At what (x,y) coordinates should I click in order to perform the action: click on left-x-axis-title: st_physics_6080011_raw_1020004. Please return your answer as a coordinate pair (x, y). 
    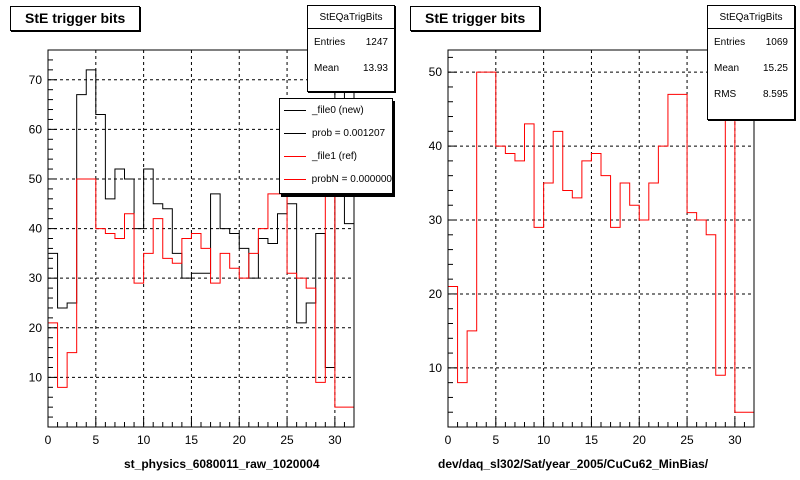
    Looking at the image, I should click on (222, 464).